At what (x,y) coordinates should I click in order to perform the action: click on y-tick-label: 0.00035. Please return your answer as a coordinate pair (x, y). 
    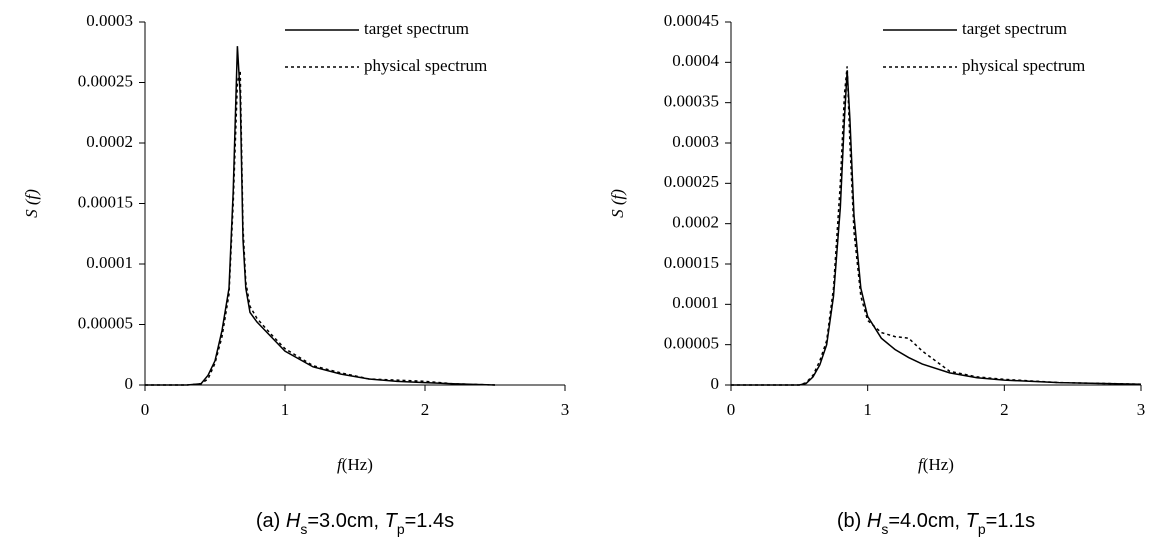
    Looking at the image, I should click on (691, 101).